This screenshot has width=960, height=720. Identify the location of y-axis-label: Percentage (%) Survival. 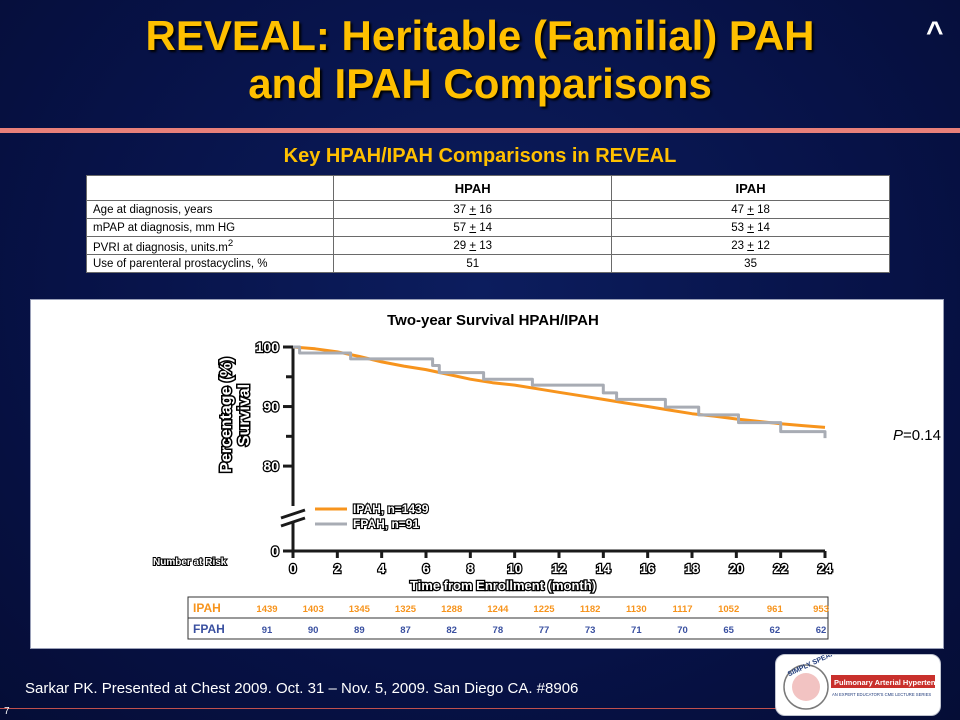
(236, 415).